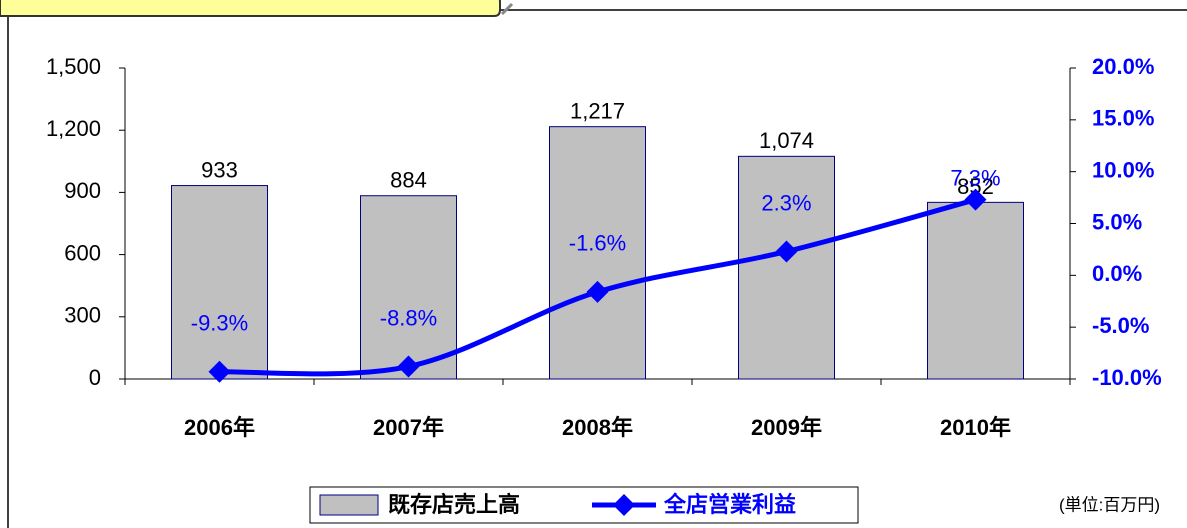 This screenshot has width=1187, height=528. I want to click on header-tab, so click(250, 8).